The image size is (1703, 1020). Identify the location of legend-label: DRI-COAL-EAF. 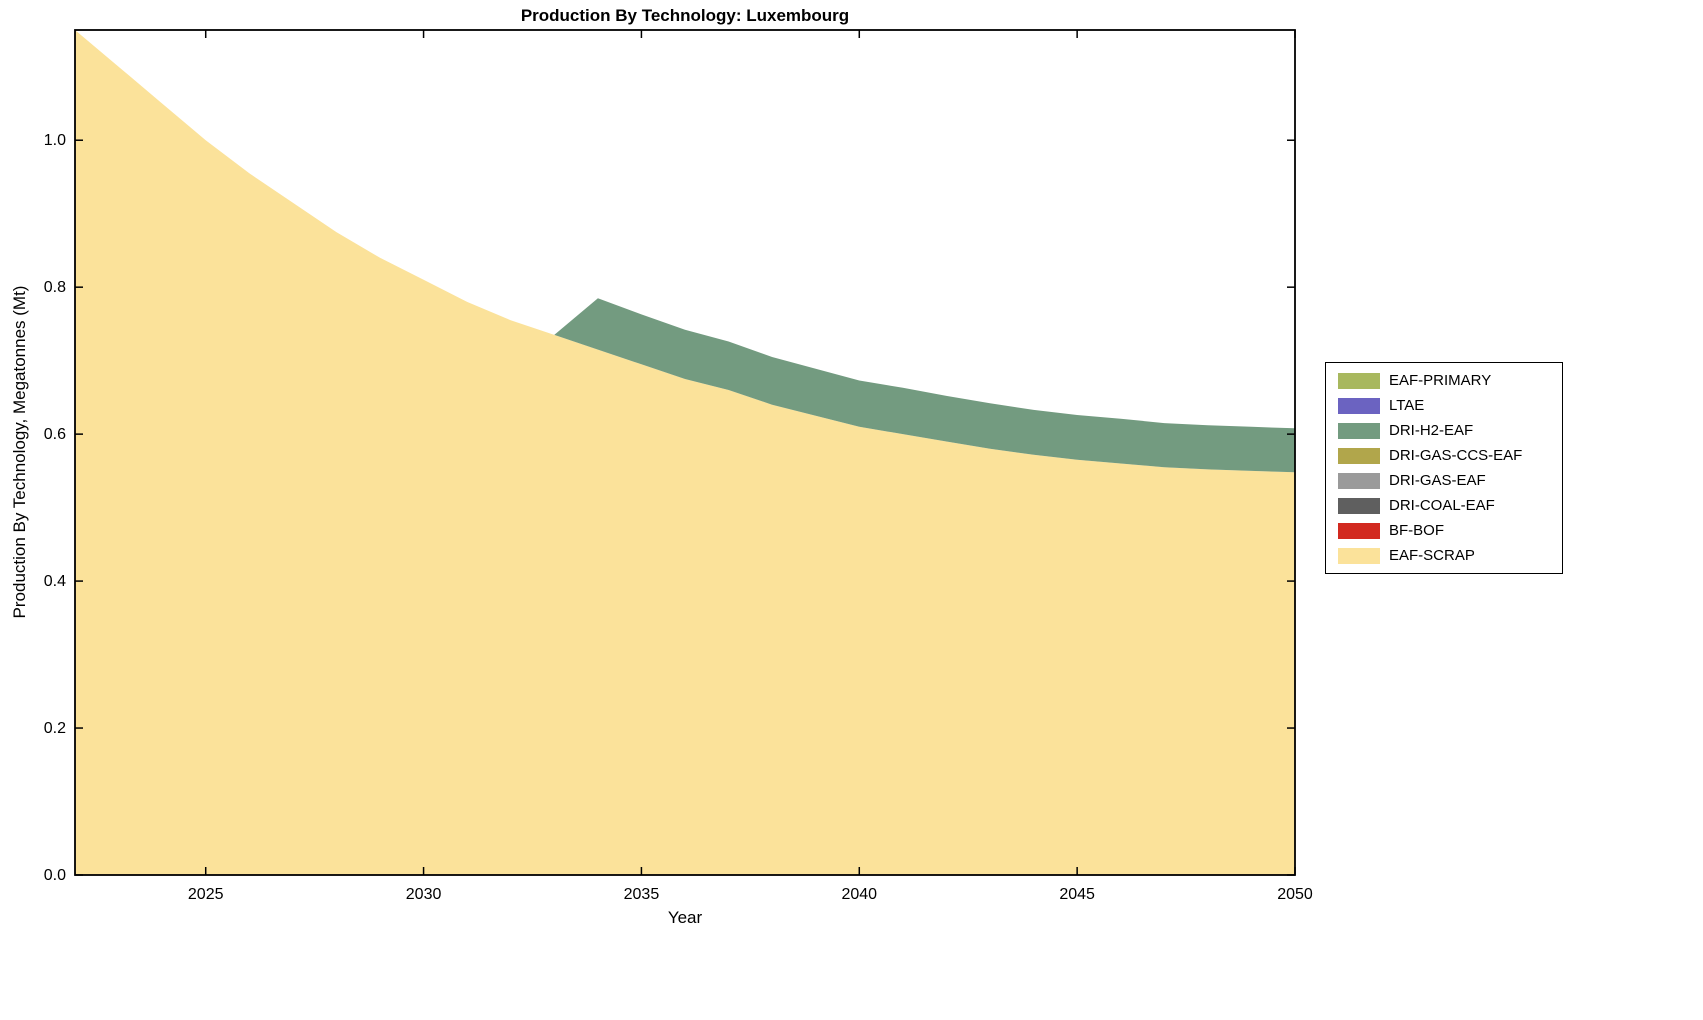
(1442, 505).